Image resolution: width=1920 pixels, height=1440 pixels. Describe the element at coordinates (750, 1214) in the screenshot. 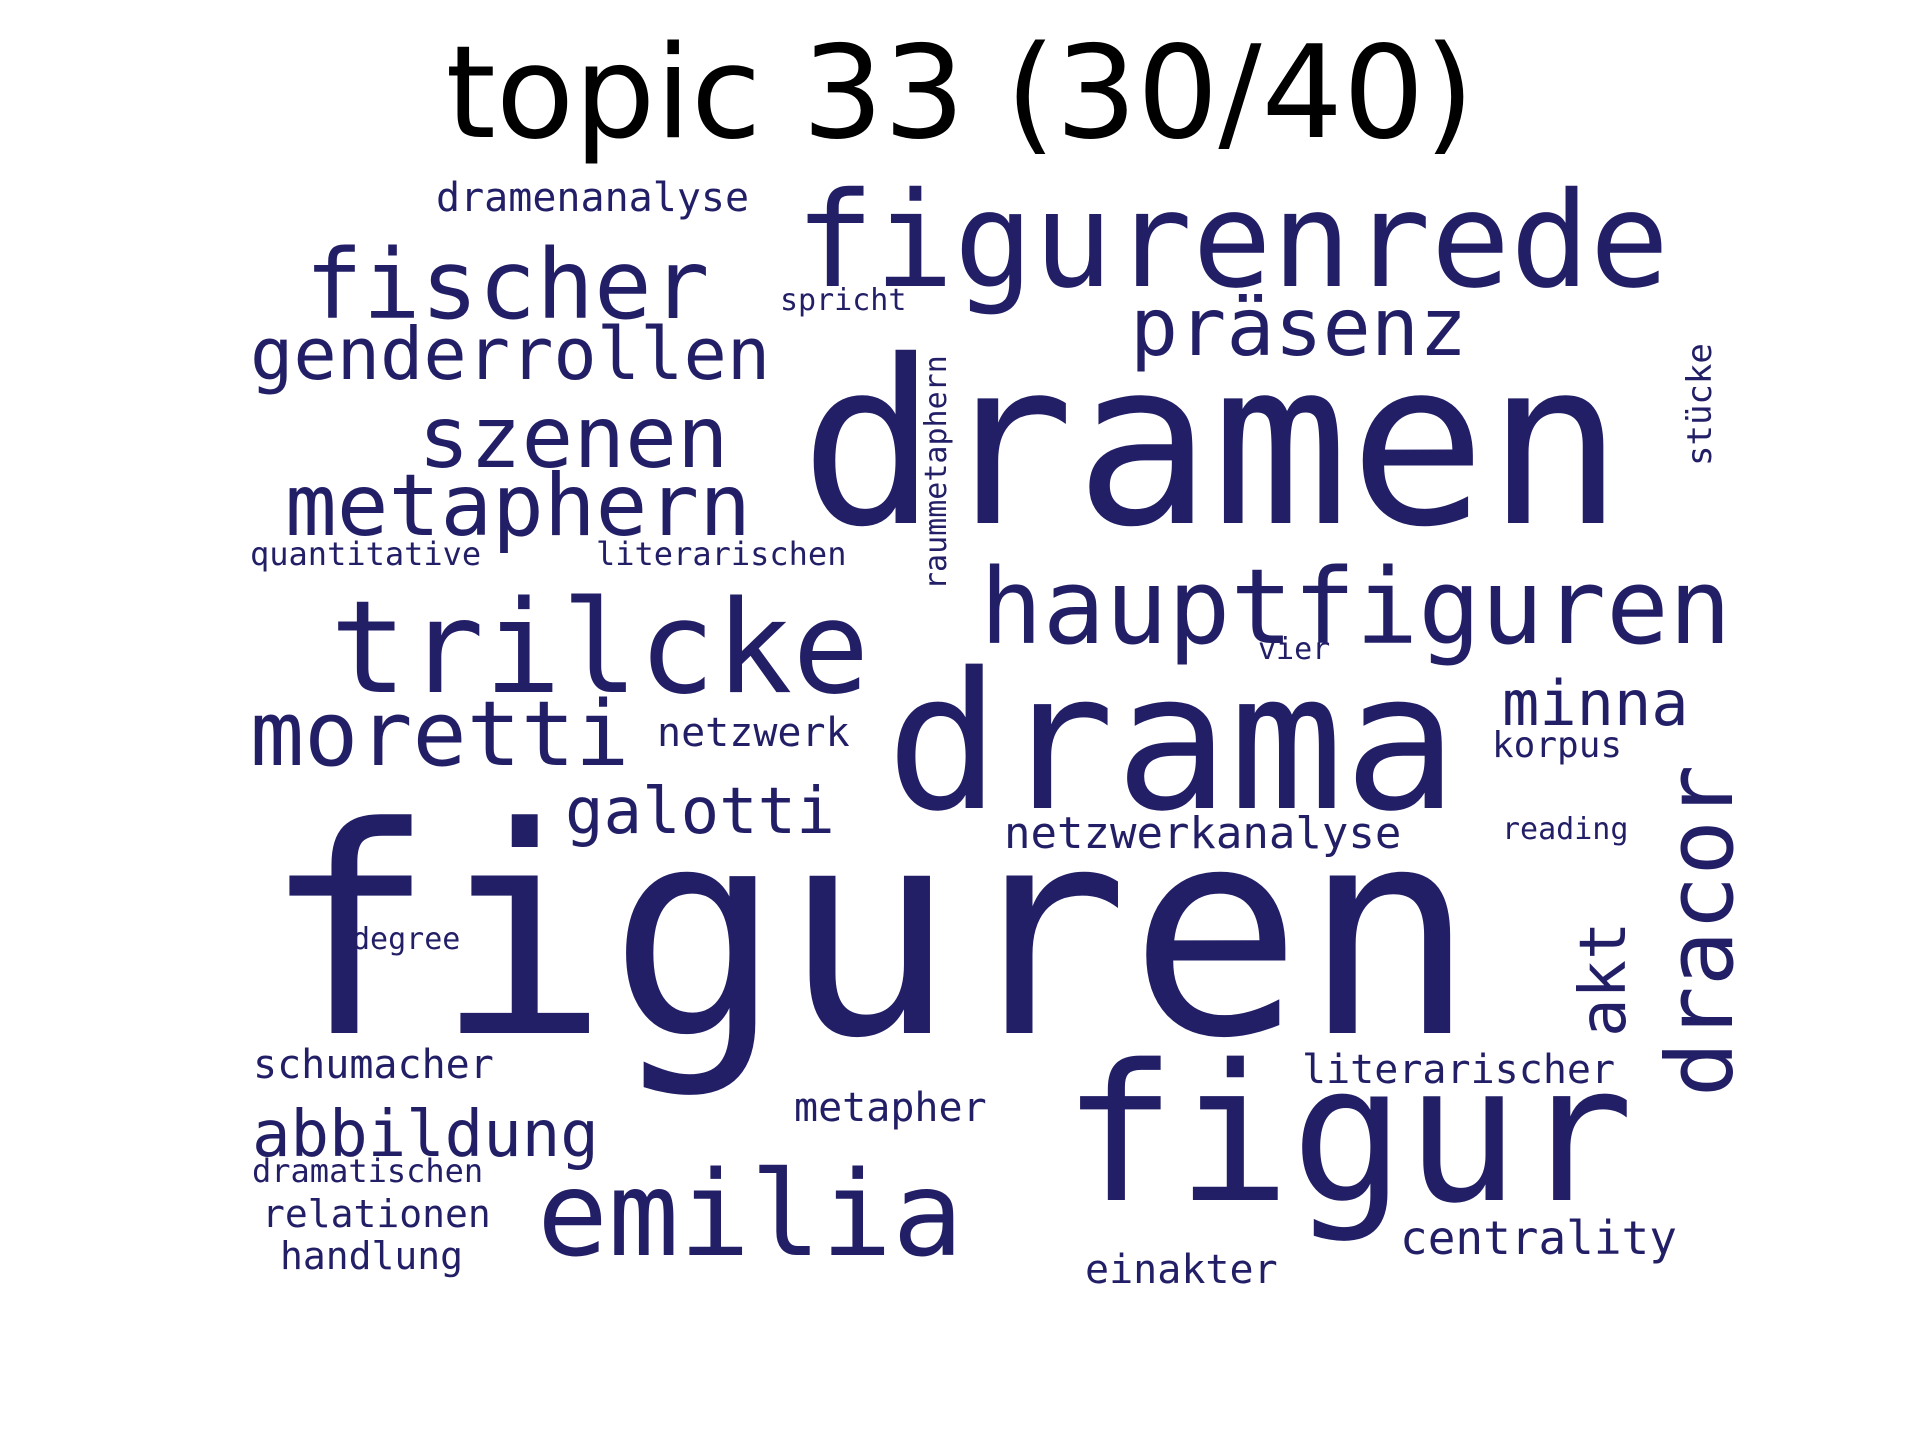

I see `word-emilia: emilia` at that location.